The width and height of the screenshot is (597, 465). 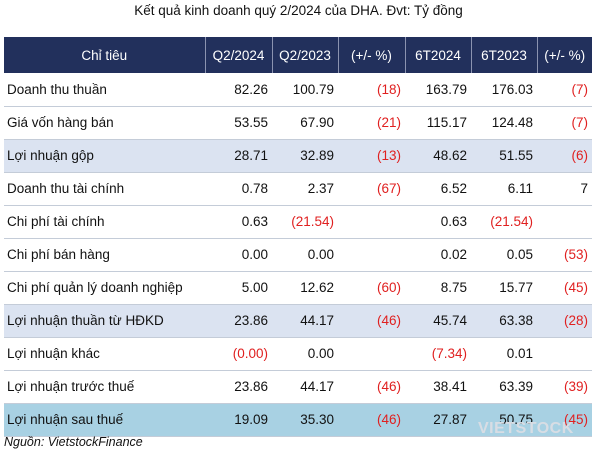 What do you see at coordinates (317, 419) in the screenshot?
I see `cell-q2-2023: 35.30` at bounding box center [317, 419].